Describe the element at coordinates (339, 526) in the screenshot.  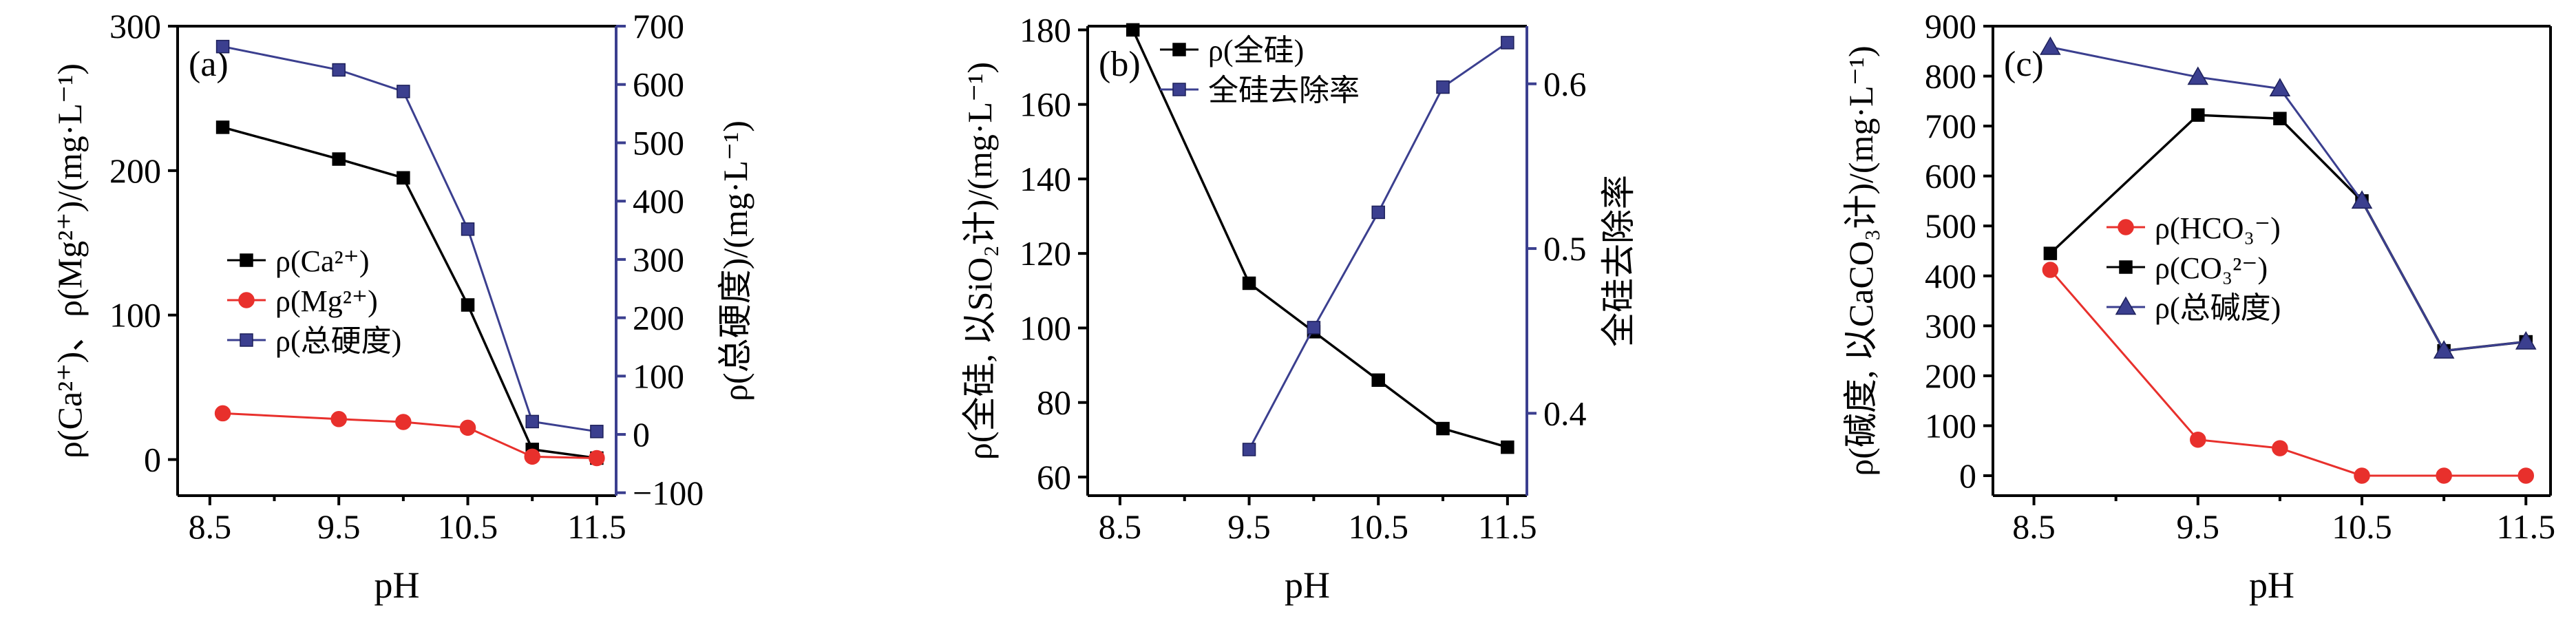
I see `x-tick-label: 9.5` at that location.